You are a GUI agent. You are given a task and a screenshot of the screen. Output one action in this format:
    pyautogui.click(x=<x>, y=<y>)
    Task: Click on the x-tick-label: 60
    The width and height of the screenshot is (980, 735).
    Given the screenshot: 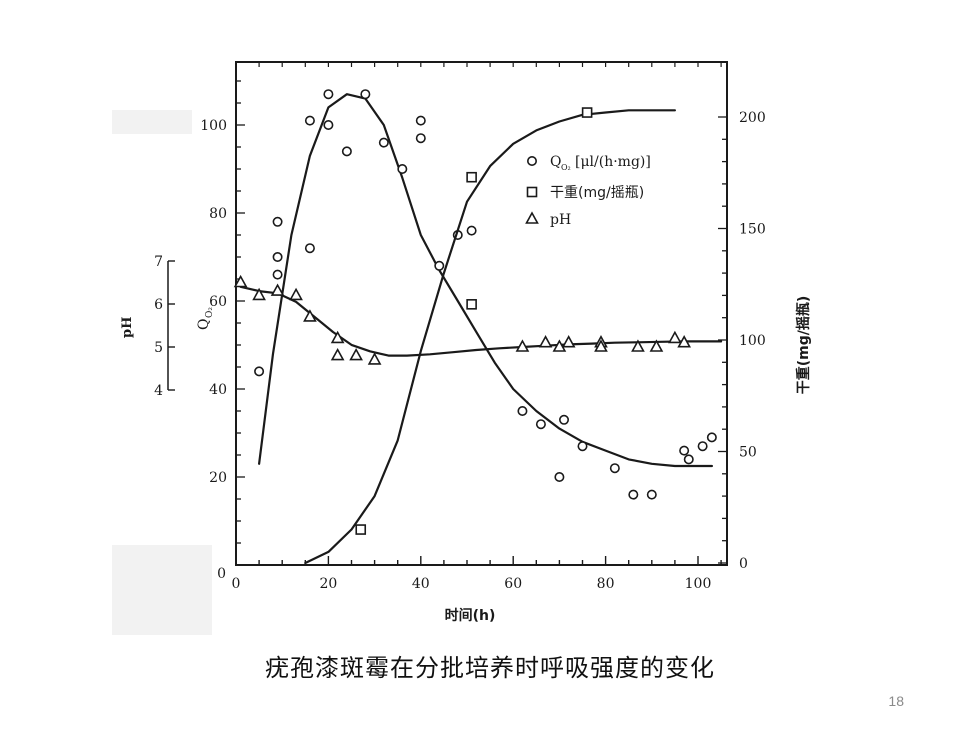 What is the action you would take?
    pyautogui.click(x=513, y=584)
    